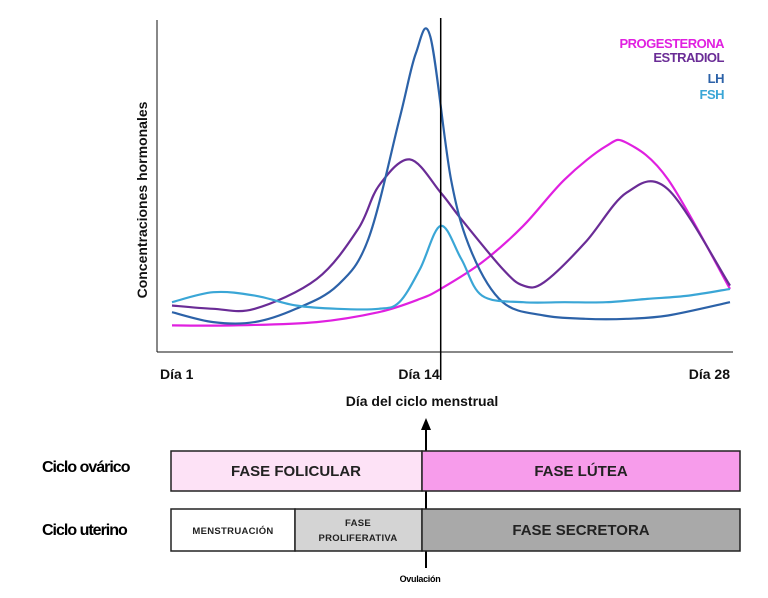 The image size is (768, 598). I want to click on series-line-fsh, so click(451, 267).